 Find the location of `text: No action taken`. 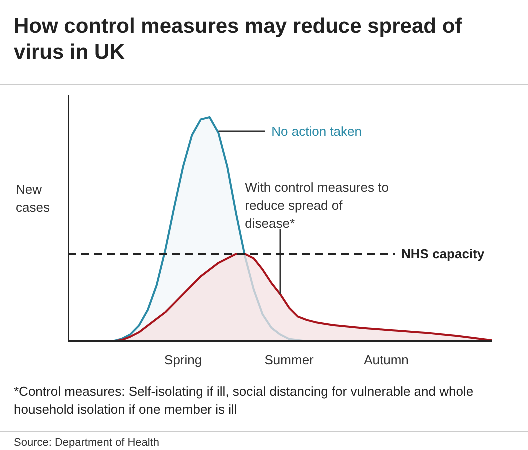

text: No action taken is located at coordinates (317, 131).